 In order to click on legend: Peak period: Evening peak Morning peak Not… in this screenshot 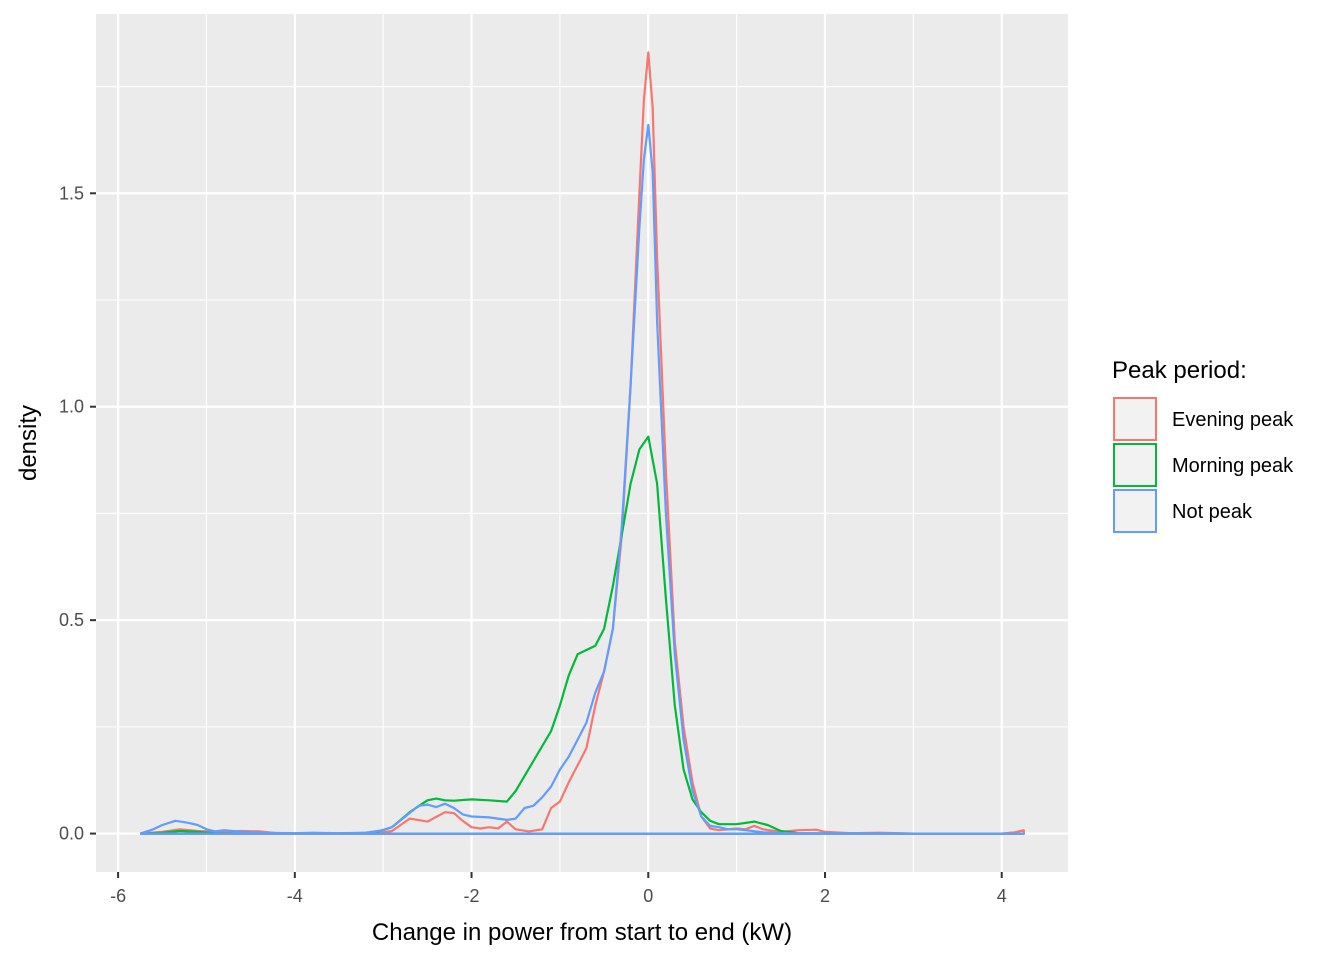, I will do `click(1203, 445)`.